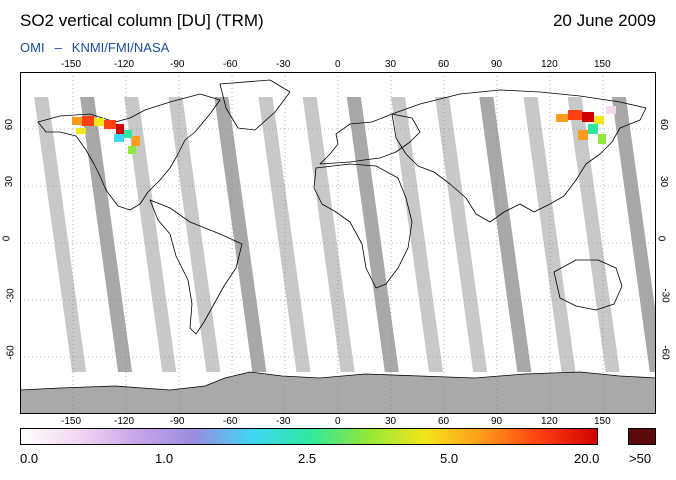 Image resolution: width=676 pixels, height=480 pixels. Describe the element at coordinates (497, 421) in the screenshot. I see `lon-tick-bottom: 90` at that location.